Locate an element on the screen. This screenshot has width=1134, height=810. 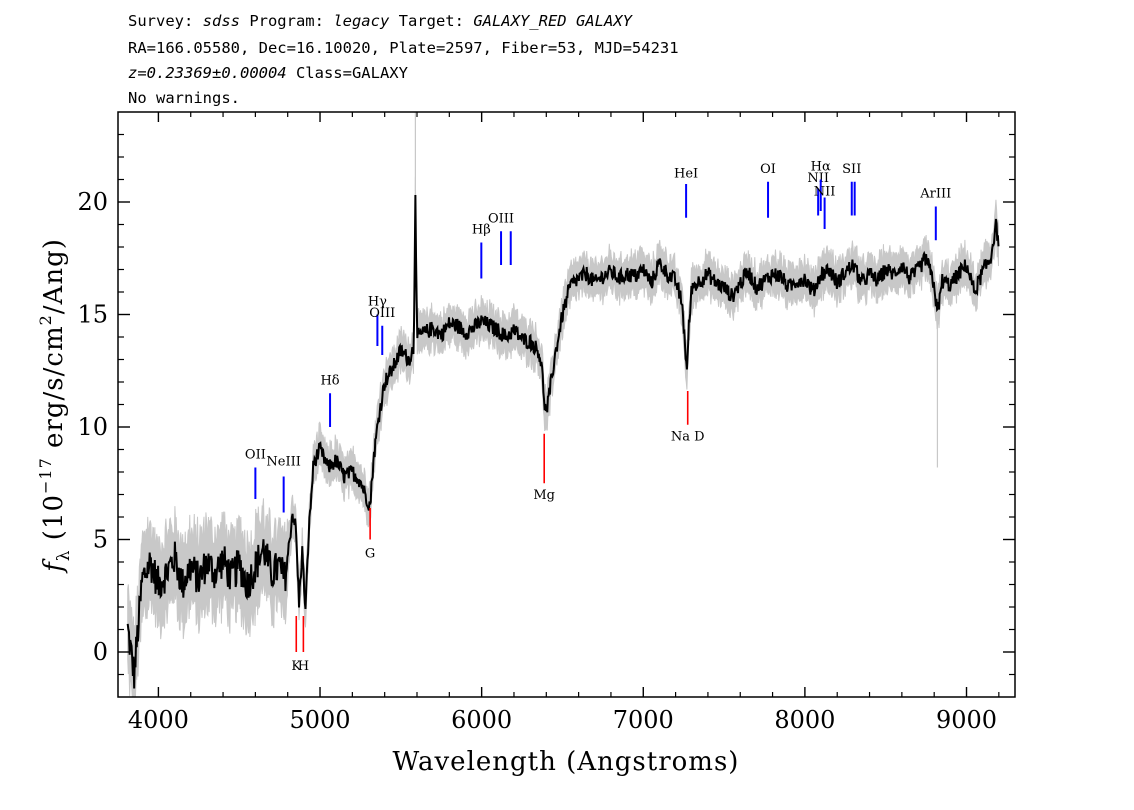
x-tick-label-6000: 6000 is located at coordinates (481, 720).